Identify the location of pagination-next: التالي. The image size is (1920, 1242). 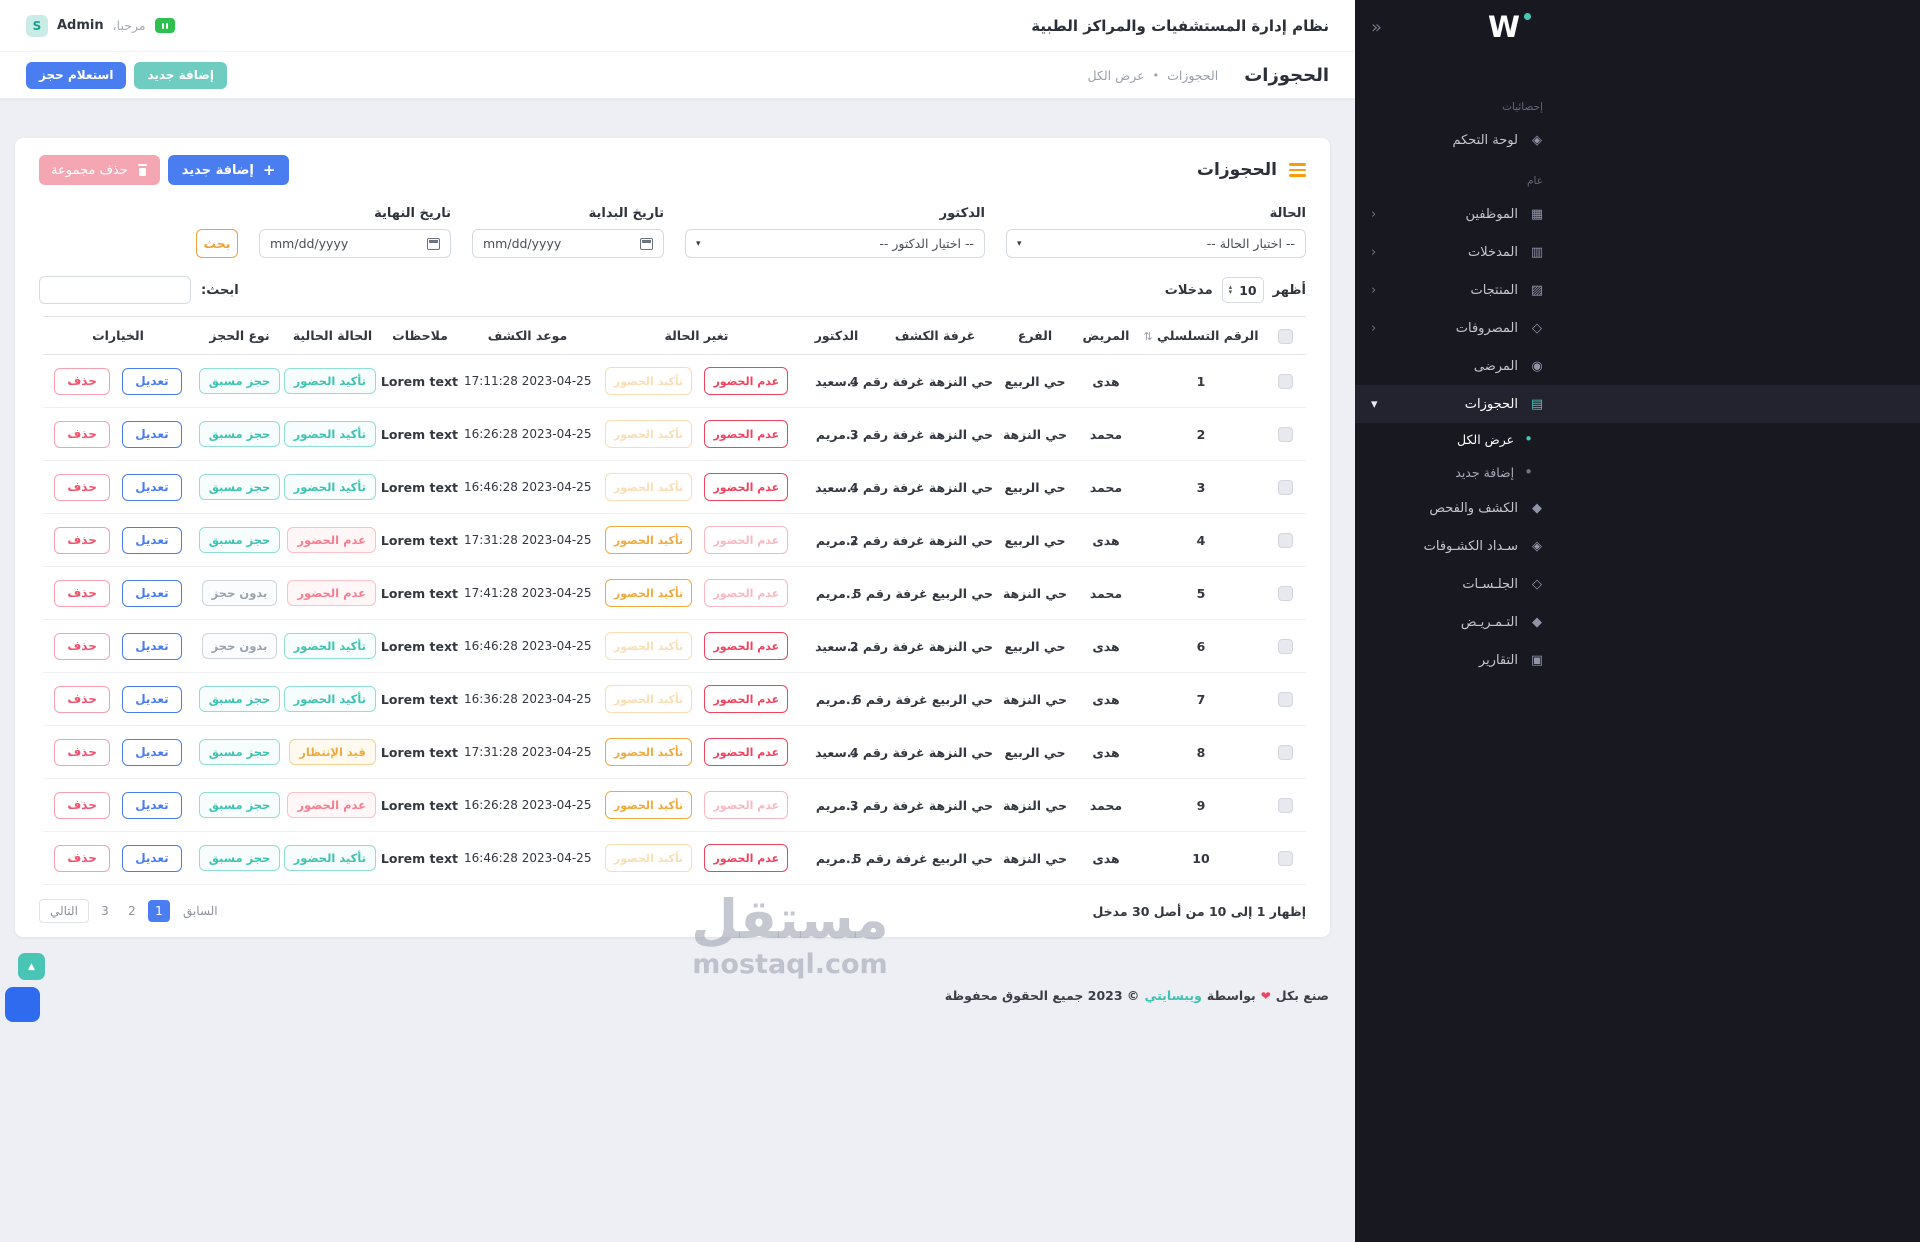
(64, 911).